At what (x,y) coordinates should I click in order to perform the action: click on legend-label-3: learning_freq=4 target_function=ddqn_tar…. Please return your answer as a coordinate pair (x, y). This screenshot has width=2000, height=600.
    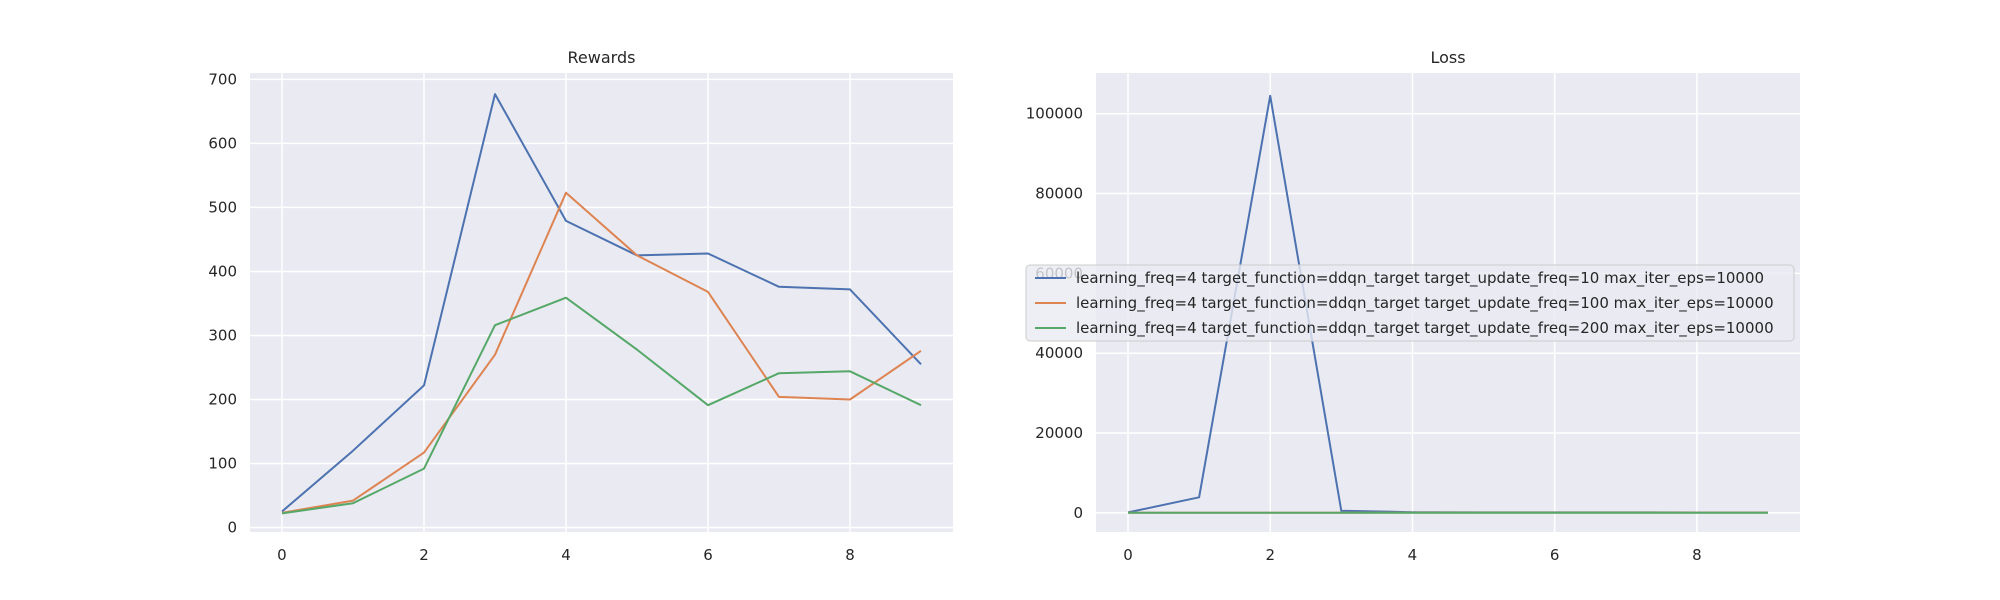
    Looking at the image, I should click on (1425, 328).